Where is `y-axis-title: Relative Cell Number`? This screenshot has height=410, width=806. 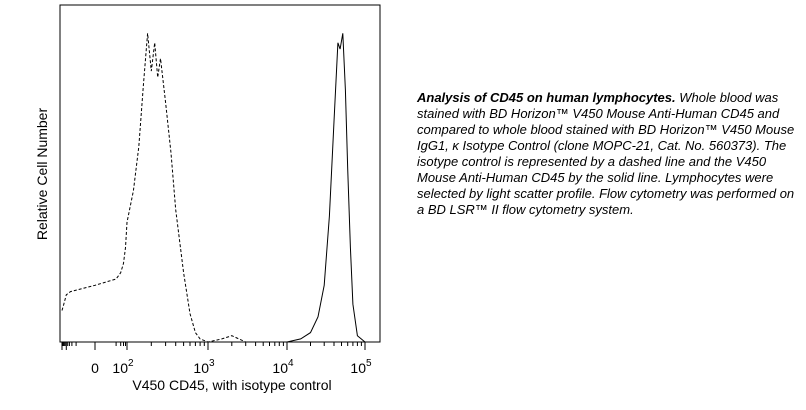 y-axis-title: Relative Cell Number is located at coordinates (42, 174).